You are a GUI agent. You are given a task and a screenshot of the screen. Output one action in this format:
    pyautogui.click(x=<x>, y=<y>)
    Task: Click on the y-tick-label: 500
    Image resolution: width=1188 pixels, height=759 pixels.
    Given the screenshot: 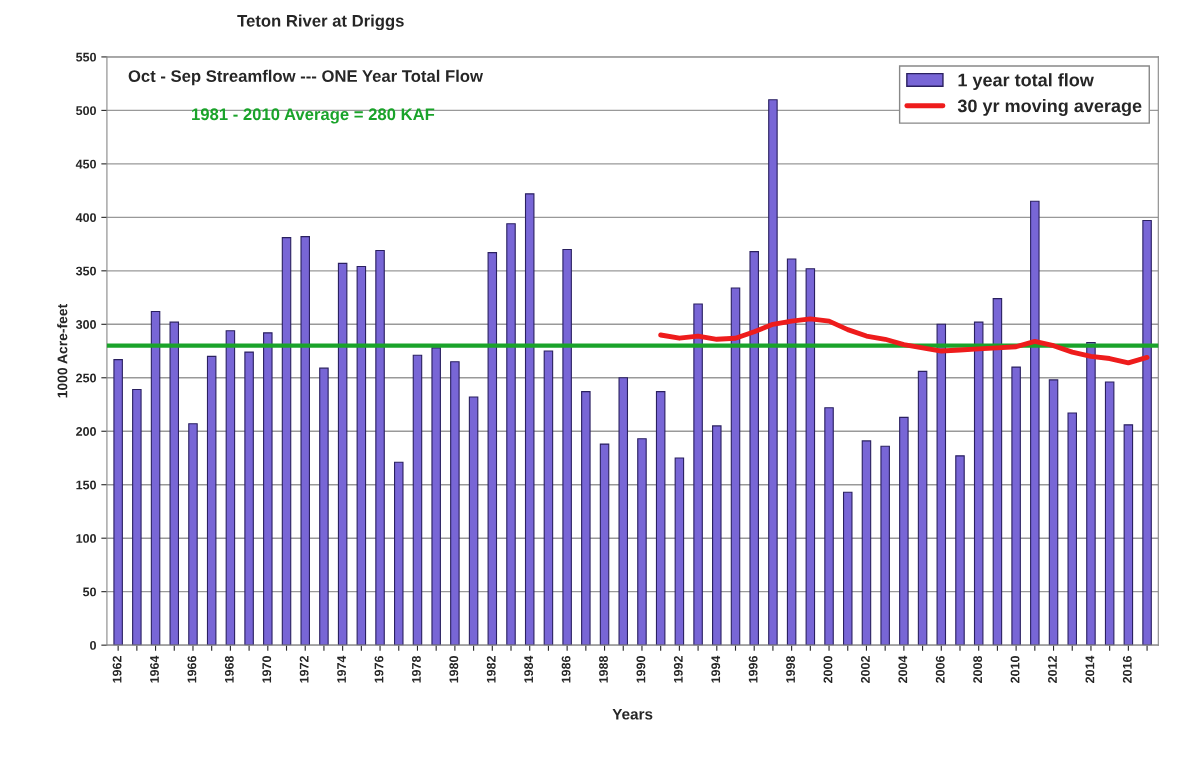 What is the action you would take?
    pyautogui.click(x=86, y=111)
    